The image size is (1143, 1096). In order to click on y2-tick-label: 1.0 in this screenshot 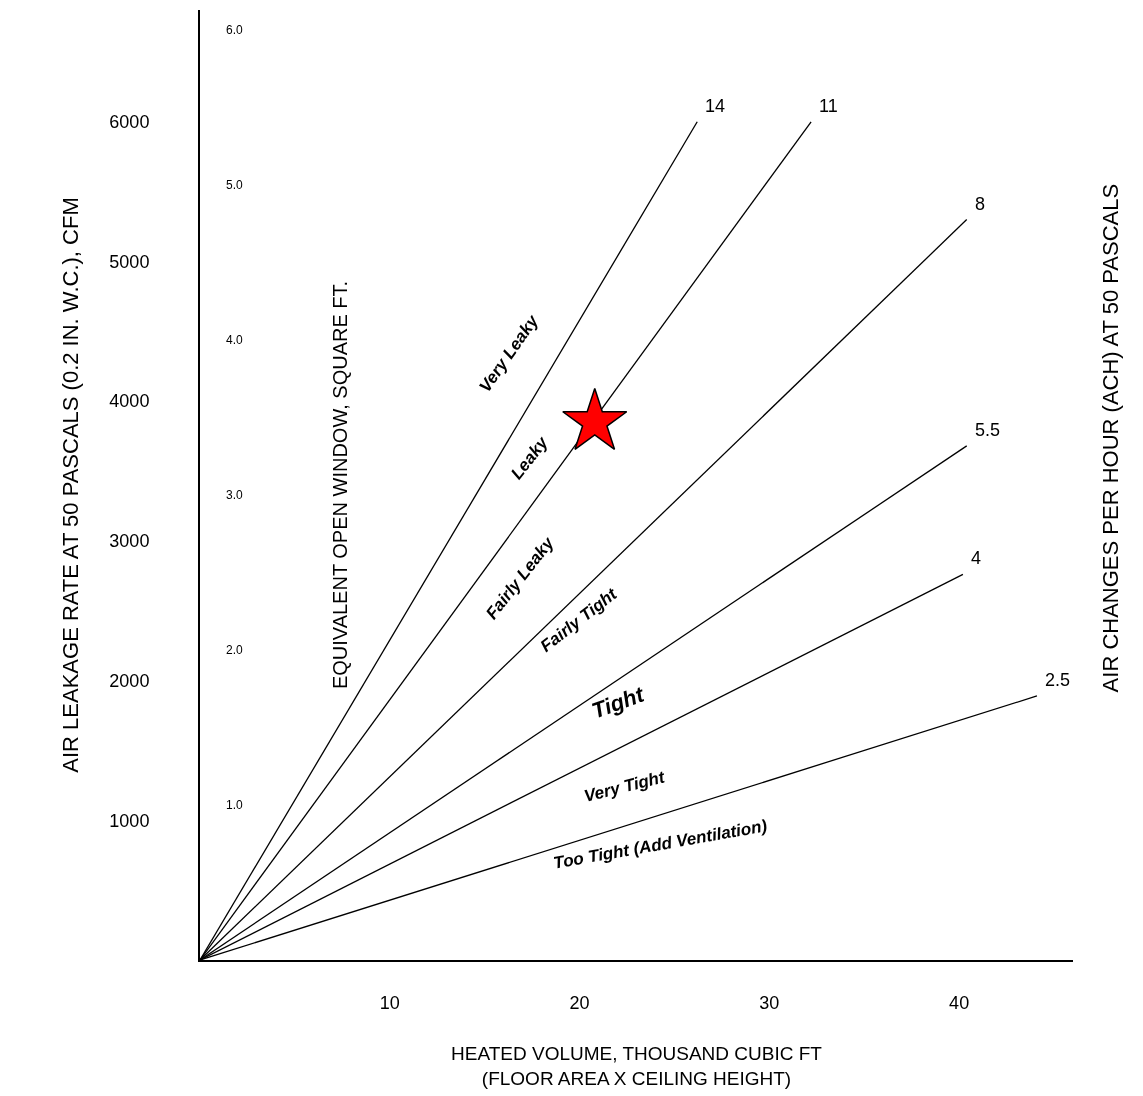, I will do `click(235, 805)`.